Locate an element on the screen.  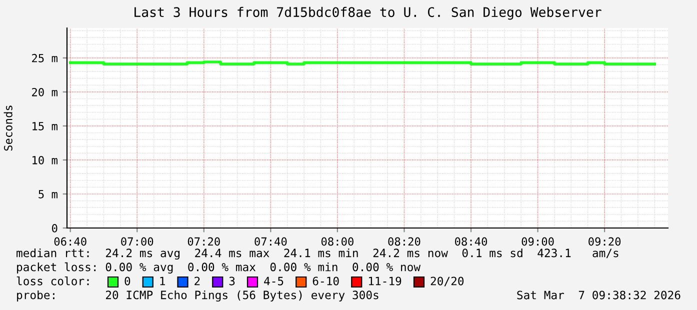
x-tick-label: 07:20 is located at coordinates (204, 241).